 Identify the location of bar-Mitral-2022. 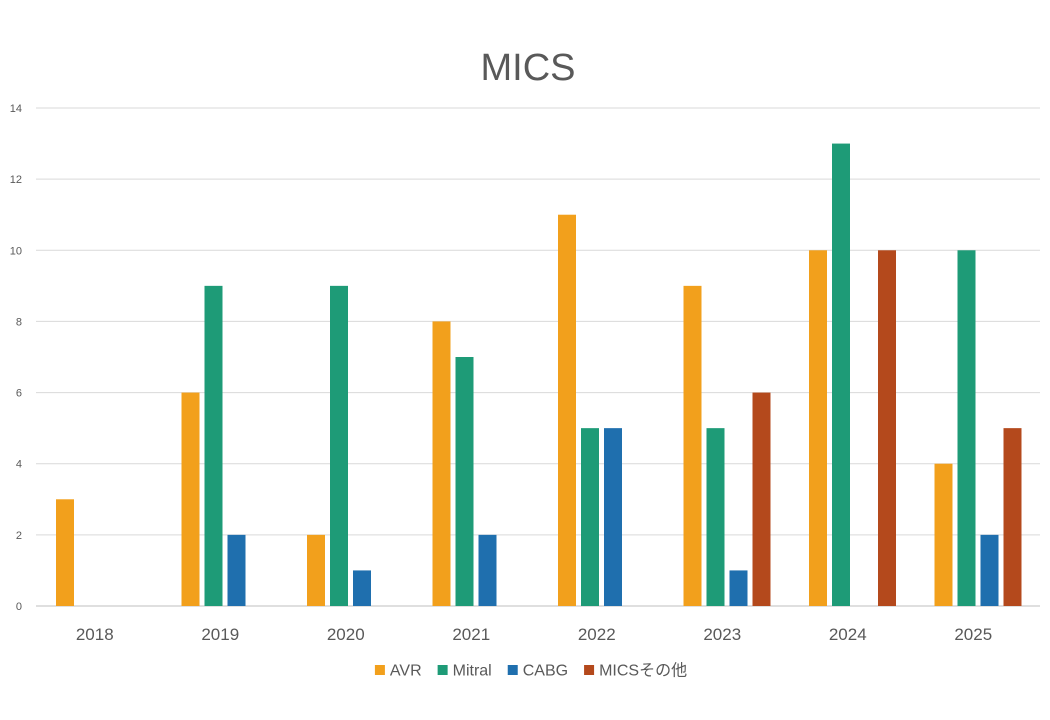
(590, 517).